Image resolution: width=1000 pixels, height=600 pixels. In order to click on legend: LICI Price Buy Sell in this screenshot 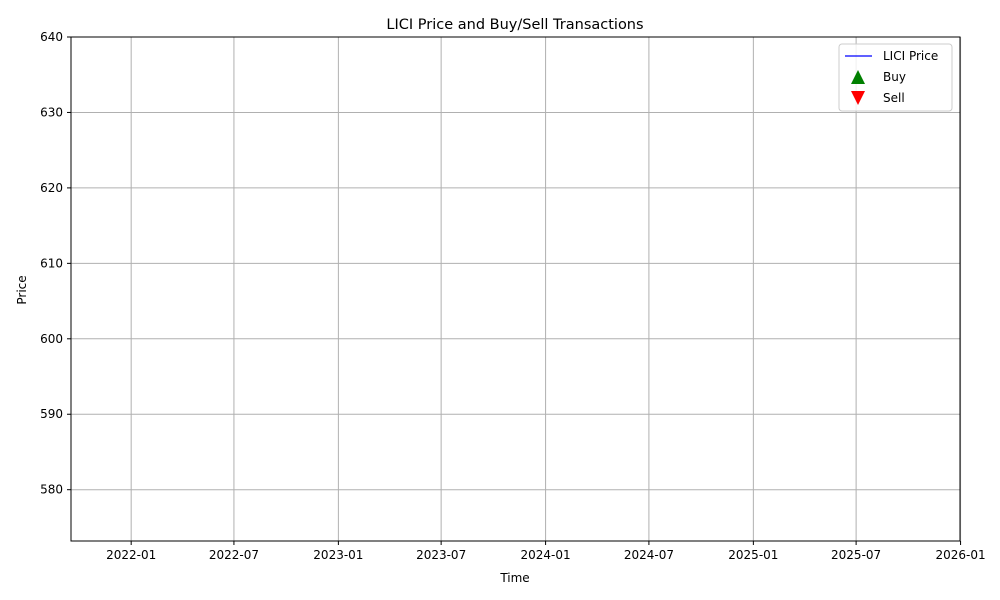, I will do `click(895, 77)`.